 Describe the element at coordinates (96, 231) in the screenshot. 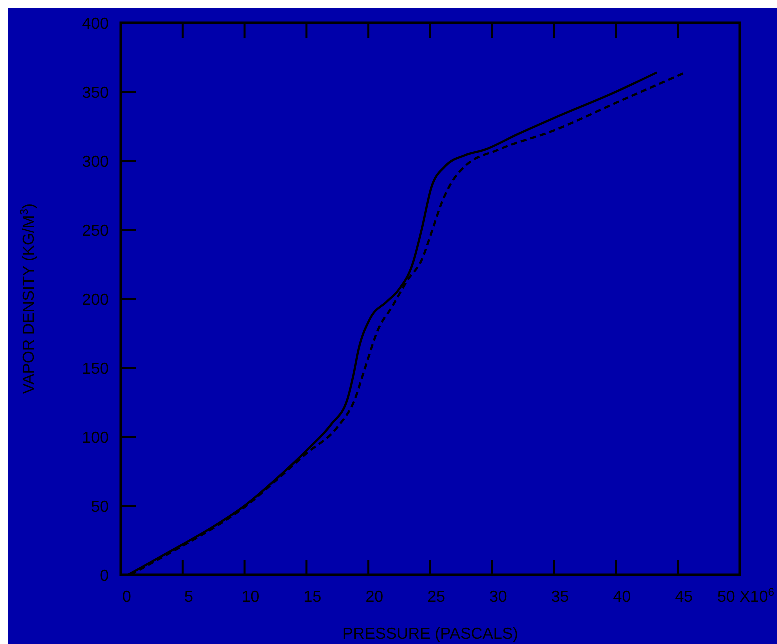

I see `y-tick-label: 250` at that location.